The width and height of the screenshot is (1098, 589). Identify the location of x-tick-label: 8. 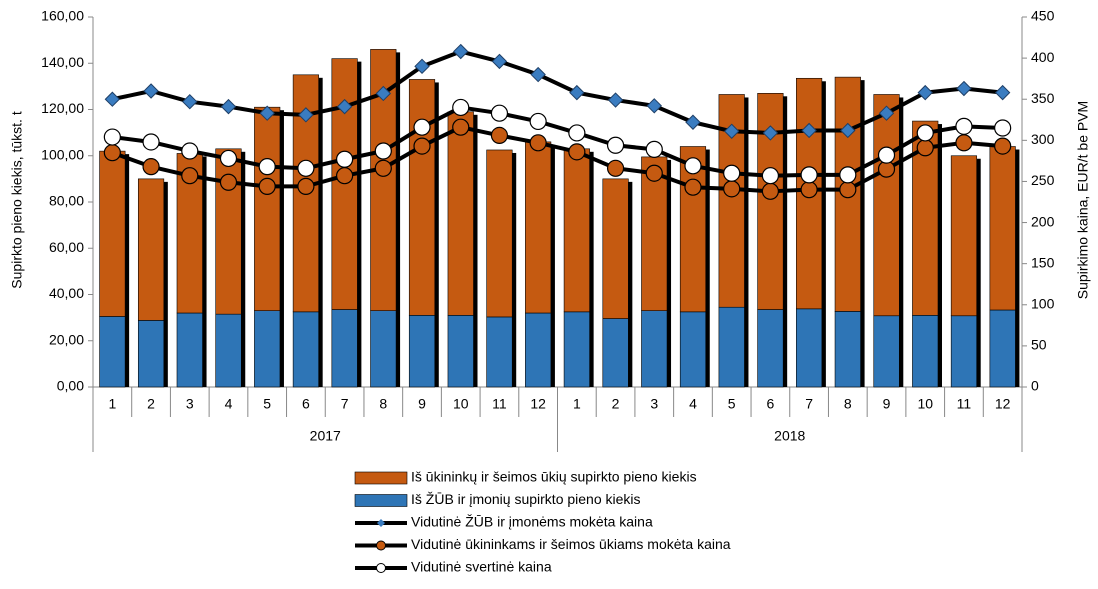
(383, 404).